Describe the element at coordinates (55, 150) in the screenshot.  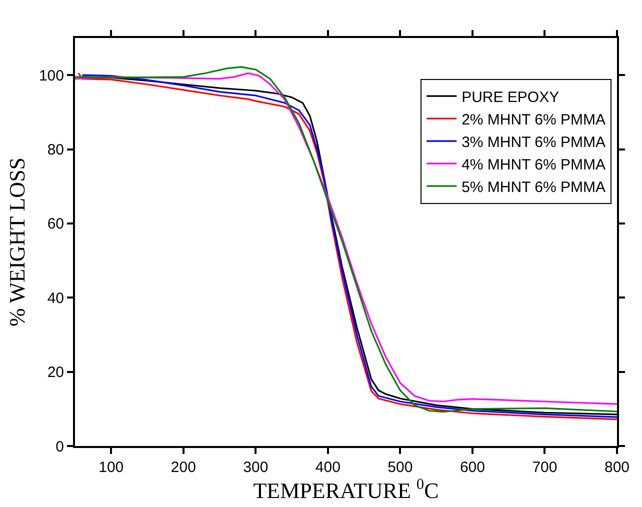
I see `y-tick-label: 80` at that location.